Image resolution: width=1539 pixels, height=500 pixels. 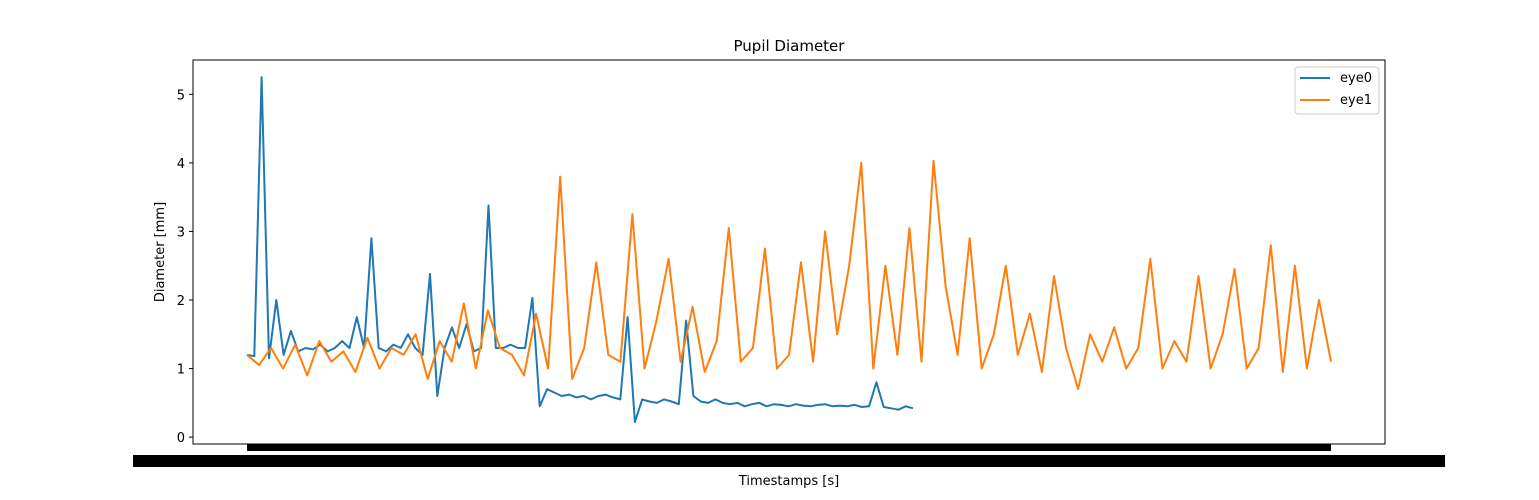 I want to click on y-tick-label-4: 4, so click(x=181, y=164).